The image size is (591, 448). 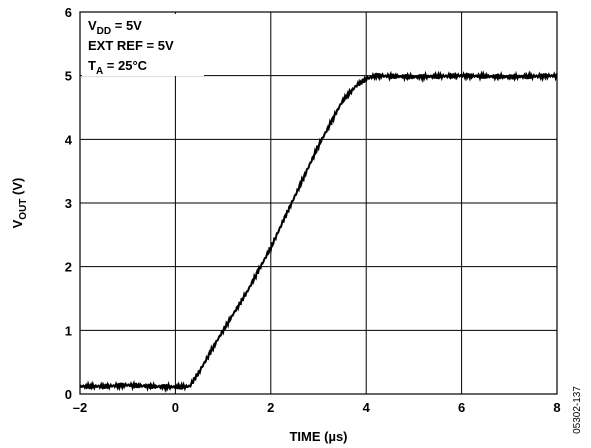 I want to click on y-axis-title-main: V, so click(x=17, y=223).